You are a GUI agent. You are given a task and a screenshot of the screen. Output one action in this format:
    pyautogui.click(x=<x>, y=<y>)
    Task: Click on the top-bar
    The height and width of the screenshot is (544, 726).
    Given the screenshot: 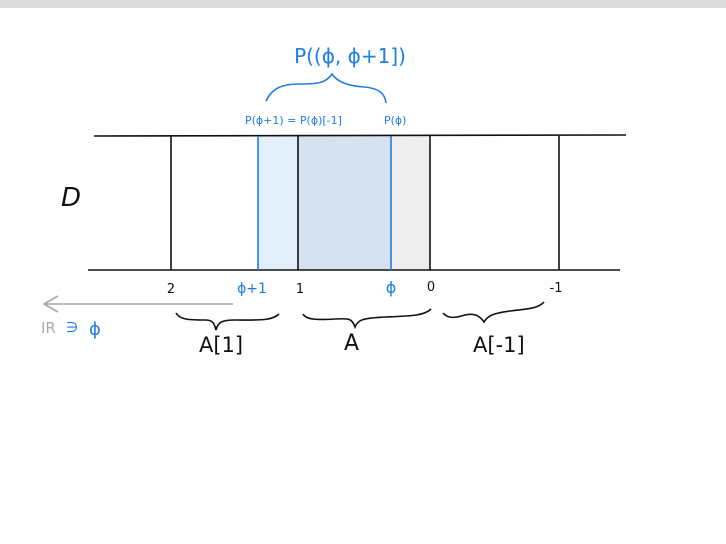 What is the action you would take?
    pyautogui.click(x=363, y=4)
    